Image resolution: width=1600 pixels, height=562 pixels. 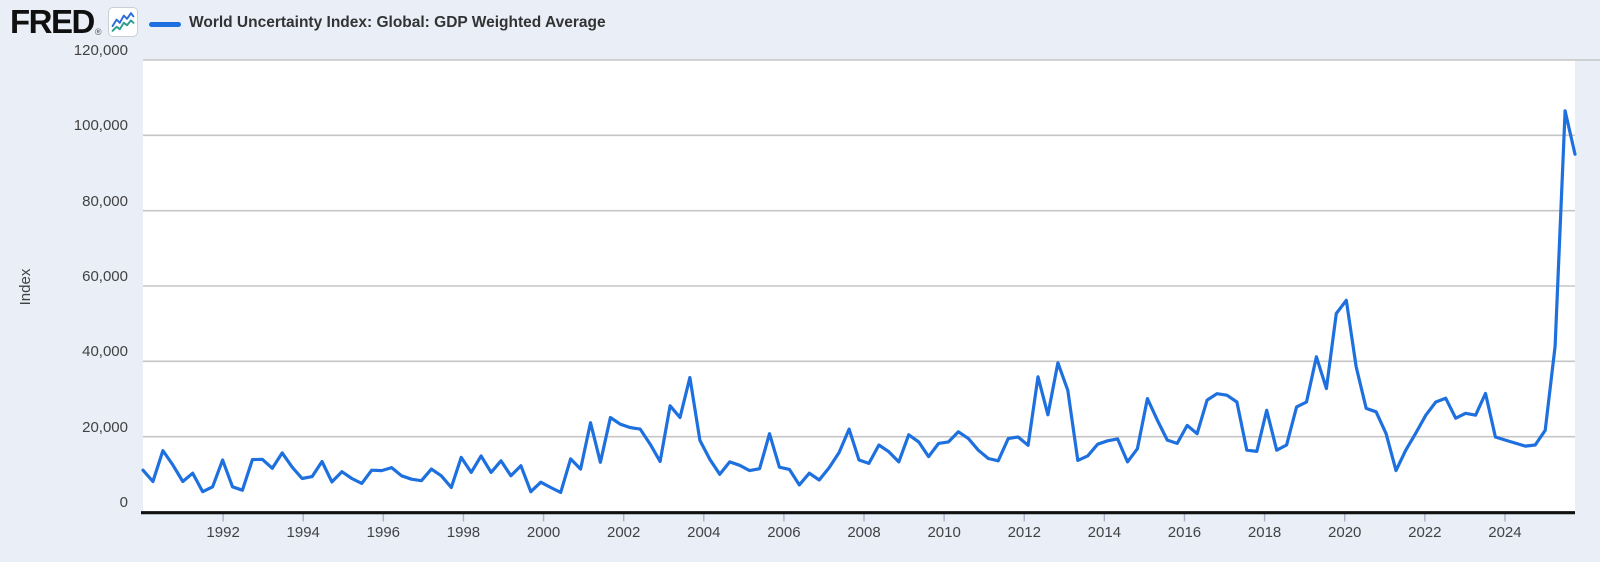 I want to click on x-tick-label-2012: 2012, so click(x=1024, y=532).